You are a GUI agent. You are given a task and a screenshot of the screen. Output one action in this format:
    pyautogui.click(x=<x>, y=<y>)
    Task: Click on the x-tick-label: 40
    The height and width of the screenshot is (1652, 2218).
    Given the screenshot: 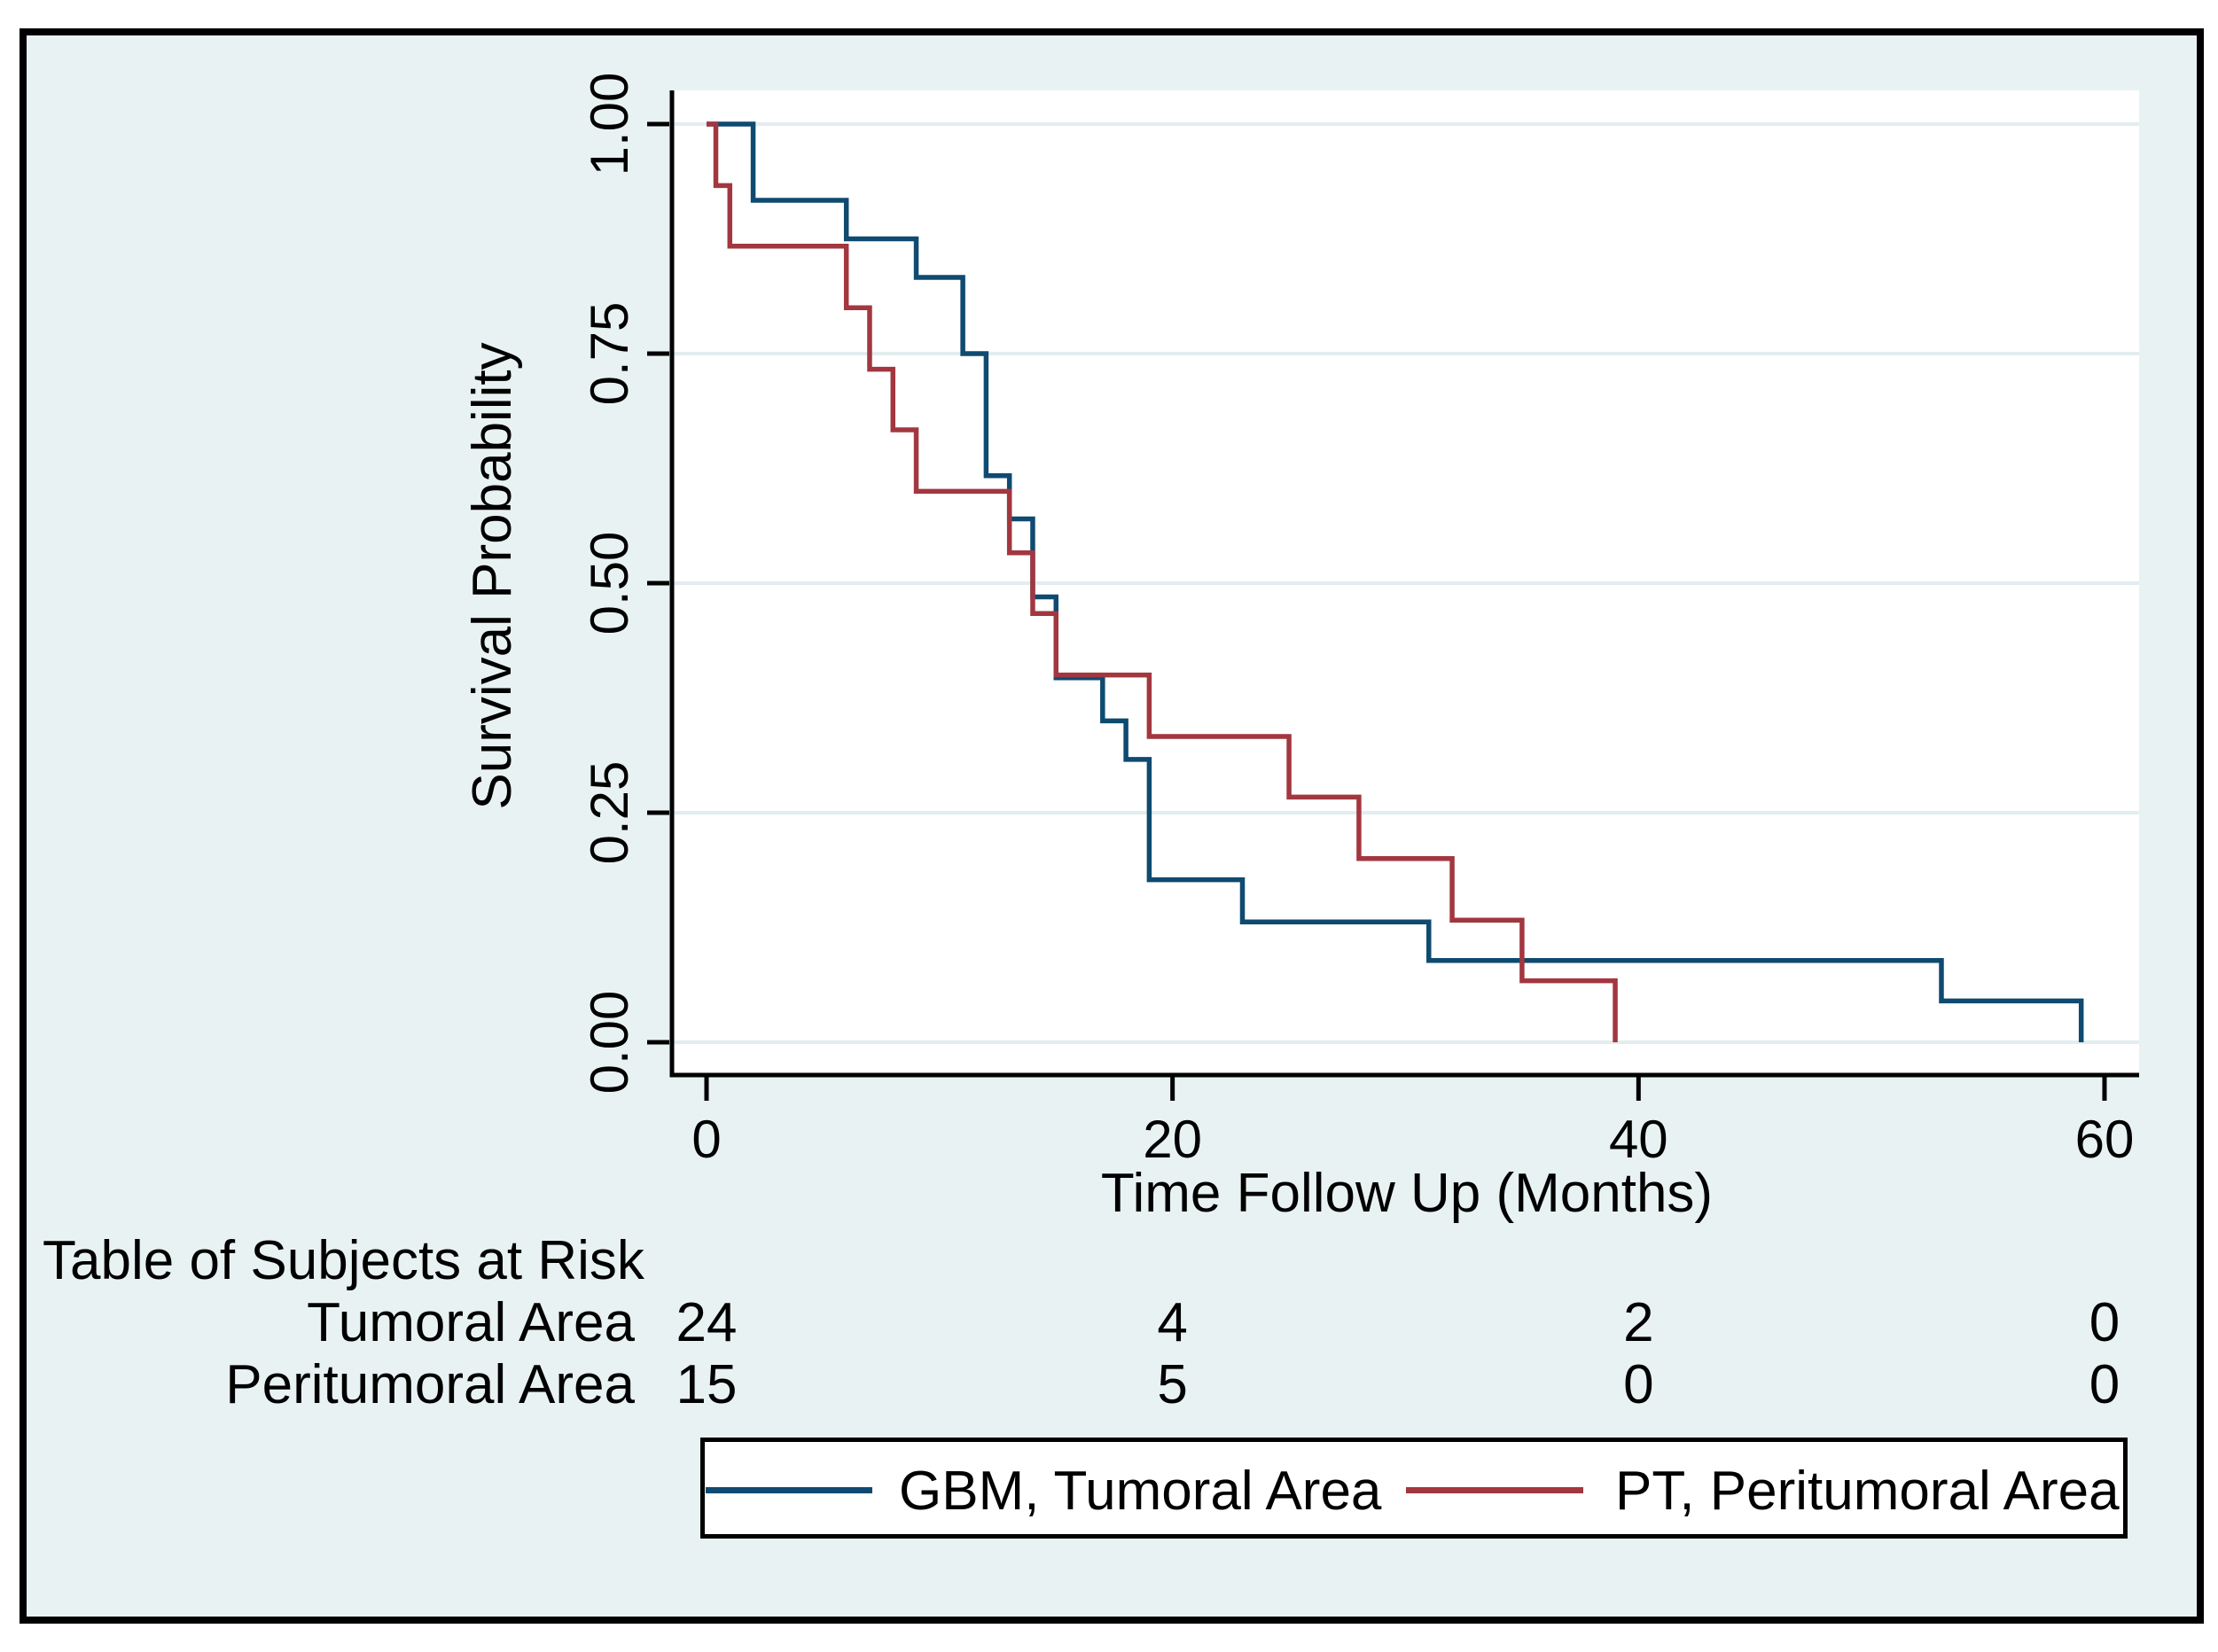 What is the action you would take?
    pyautogui.click(x=1638, y=1139)
    